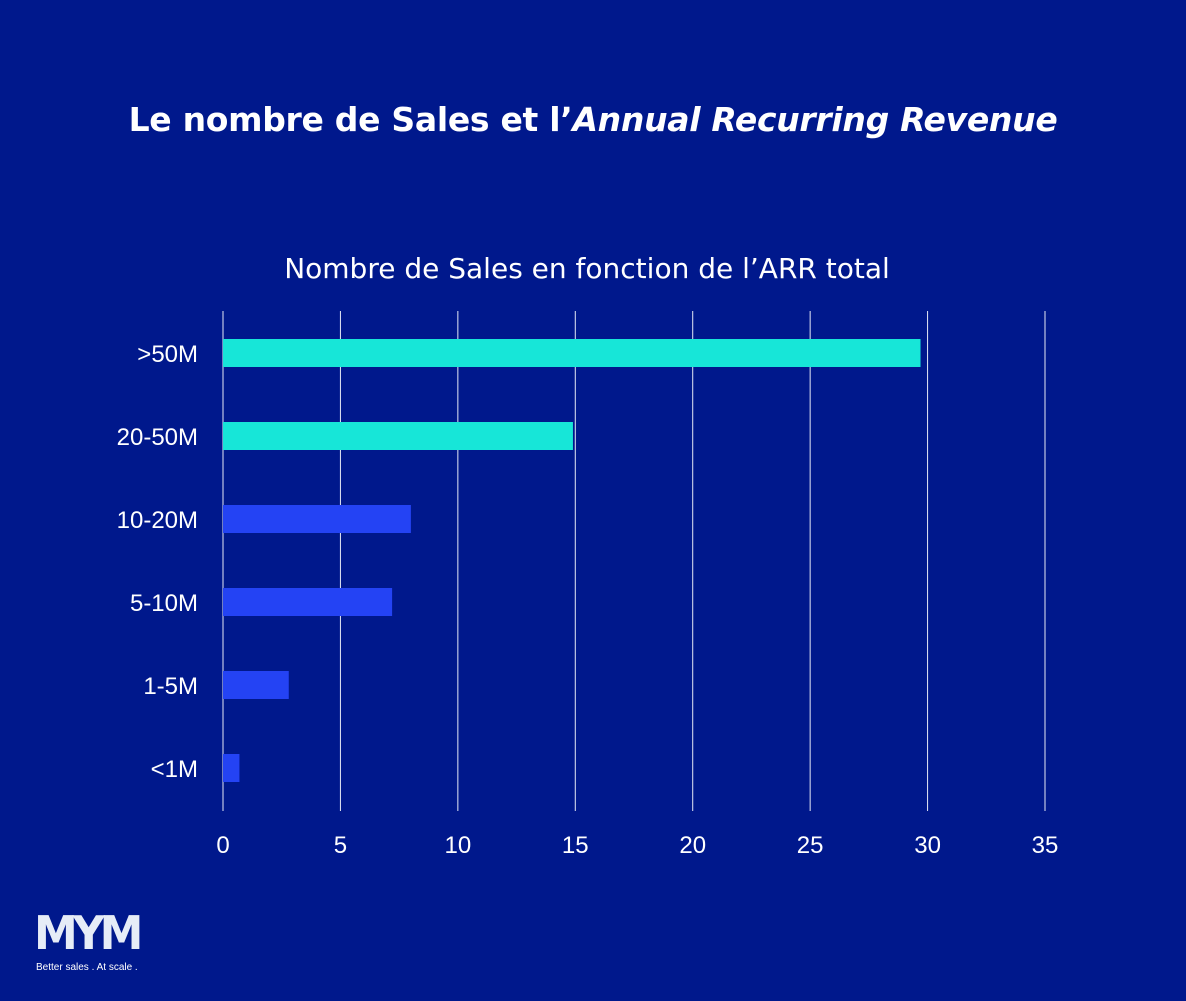 This screenshot has height=1001, width=1186. What do you see at coordinates (458, 845) in the screenshot?
I see `x-tick-label: 10` at bounding box center [458, 845].